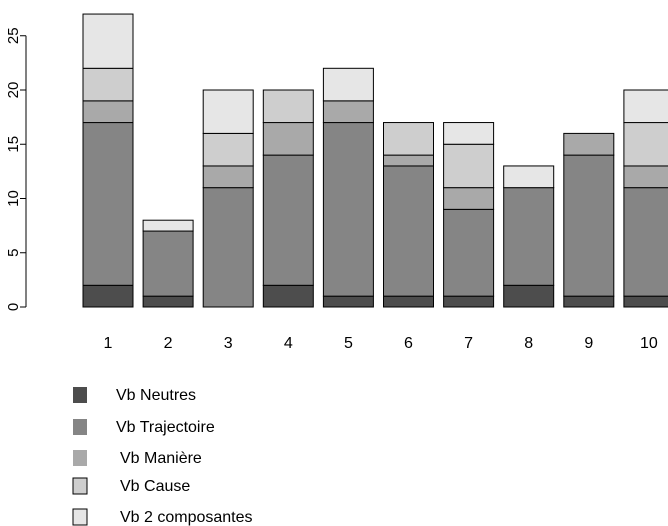  What do you see at coordinates (348, 343) in the screenshot?
I see `x-tick-label: 5` at bounding box center [348, 343].